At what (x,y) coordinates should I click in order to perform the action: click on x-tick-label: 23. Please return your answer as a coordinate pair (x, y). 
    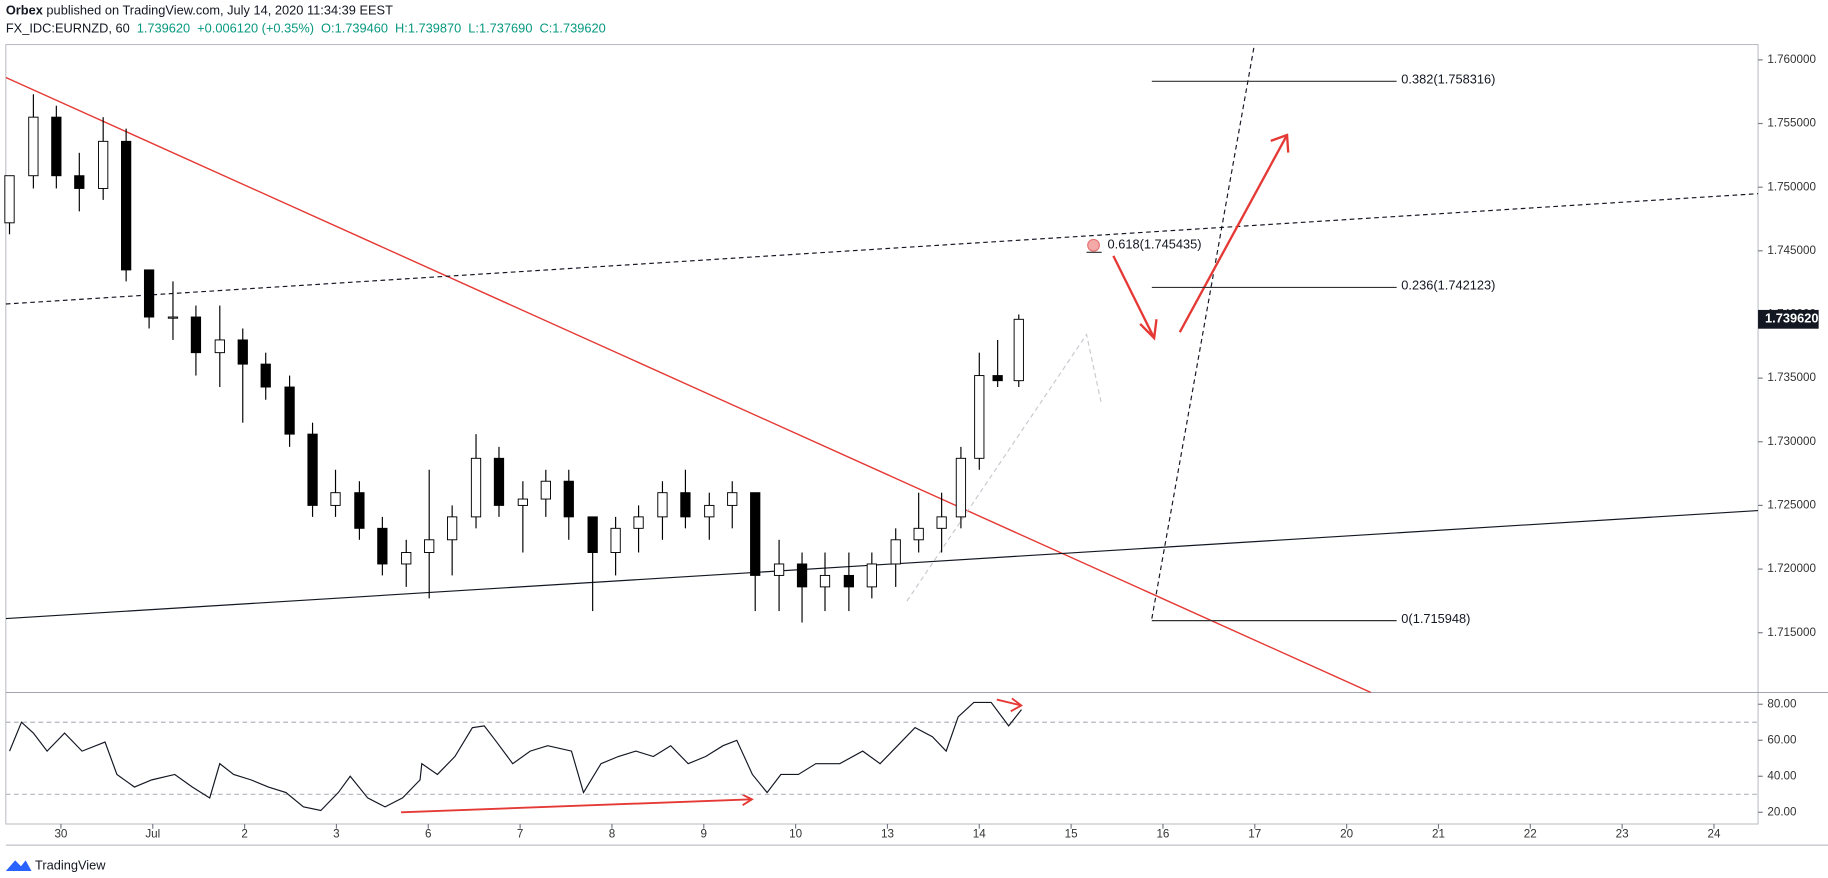
    Looking at the image, I should click on (1622, 834).